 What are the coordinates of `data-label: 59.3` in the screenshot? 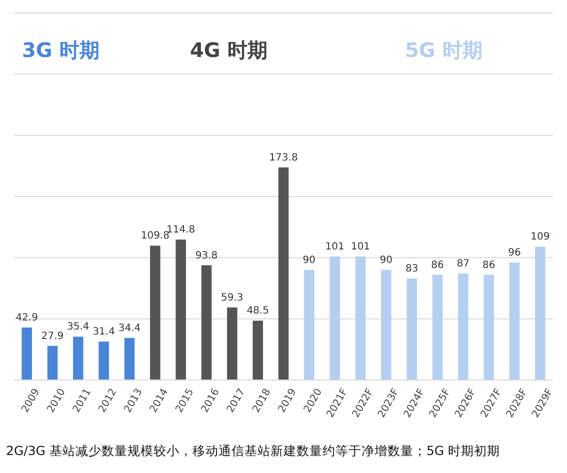 It's located at (232, 298).